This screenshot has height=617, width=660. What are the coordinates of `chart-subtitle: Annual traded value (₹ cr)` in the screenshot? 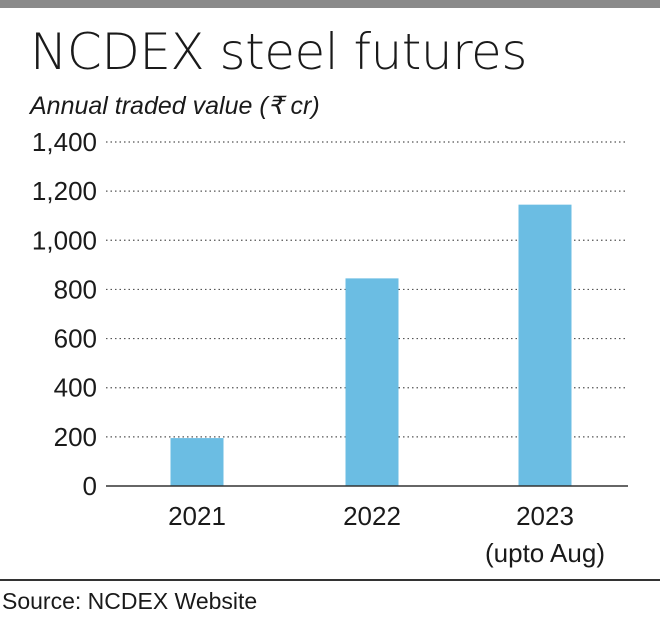 It's located at (175, 106).